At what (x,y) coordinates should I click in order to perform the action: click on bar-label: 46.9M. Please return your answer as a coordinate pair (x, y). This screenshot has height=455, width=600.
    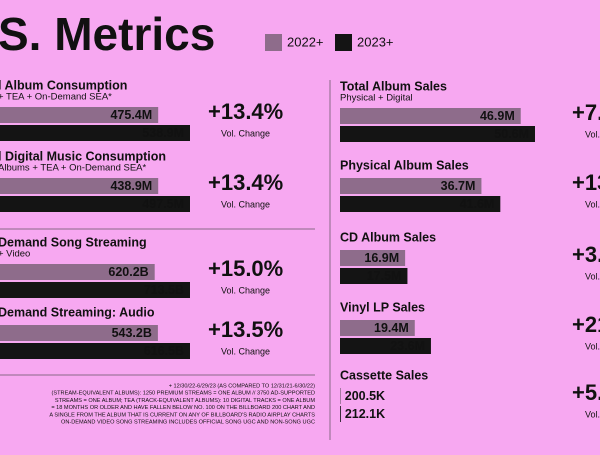
    Looking at the image, I should click on (497, 116).